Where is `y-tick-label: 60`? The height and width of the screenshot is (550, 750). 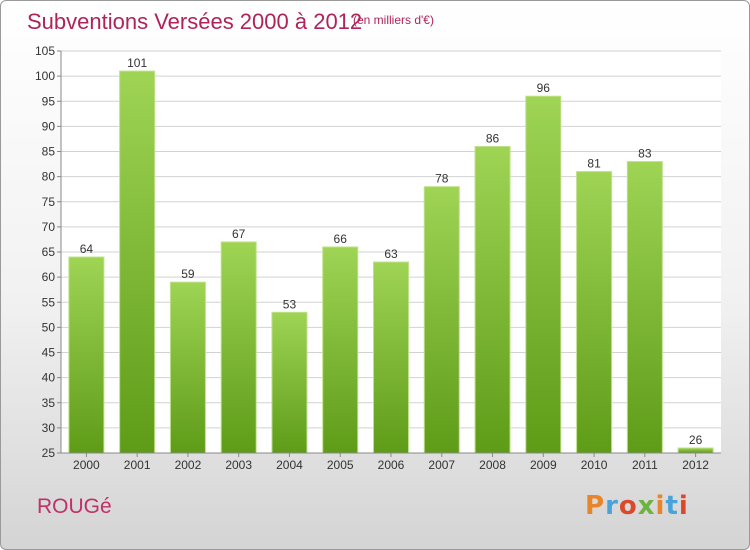
y-tick-label: 60 is located at coordinates (49, 277).